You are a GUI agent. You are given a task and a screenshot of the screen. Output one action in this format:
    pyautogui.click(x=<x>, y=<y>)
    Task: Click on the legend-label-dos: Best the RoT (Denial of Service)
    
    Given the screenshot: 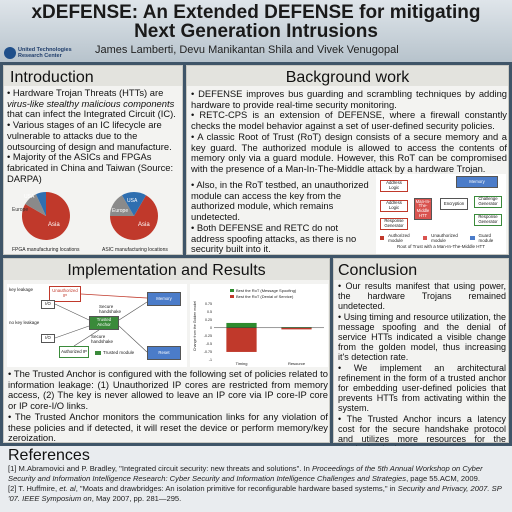 What is the action you would take?
    pyautogui.click(x=265, y=296)
    